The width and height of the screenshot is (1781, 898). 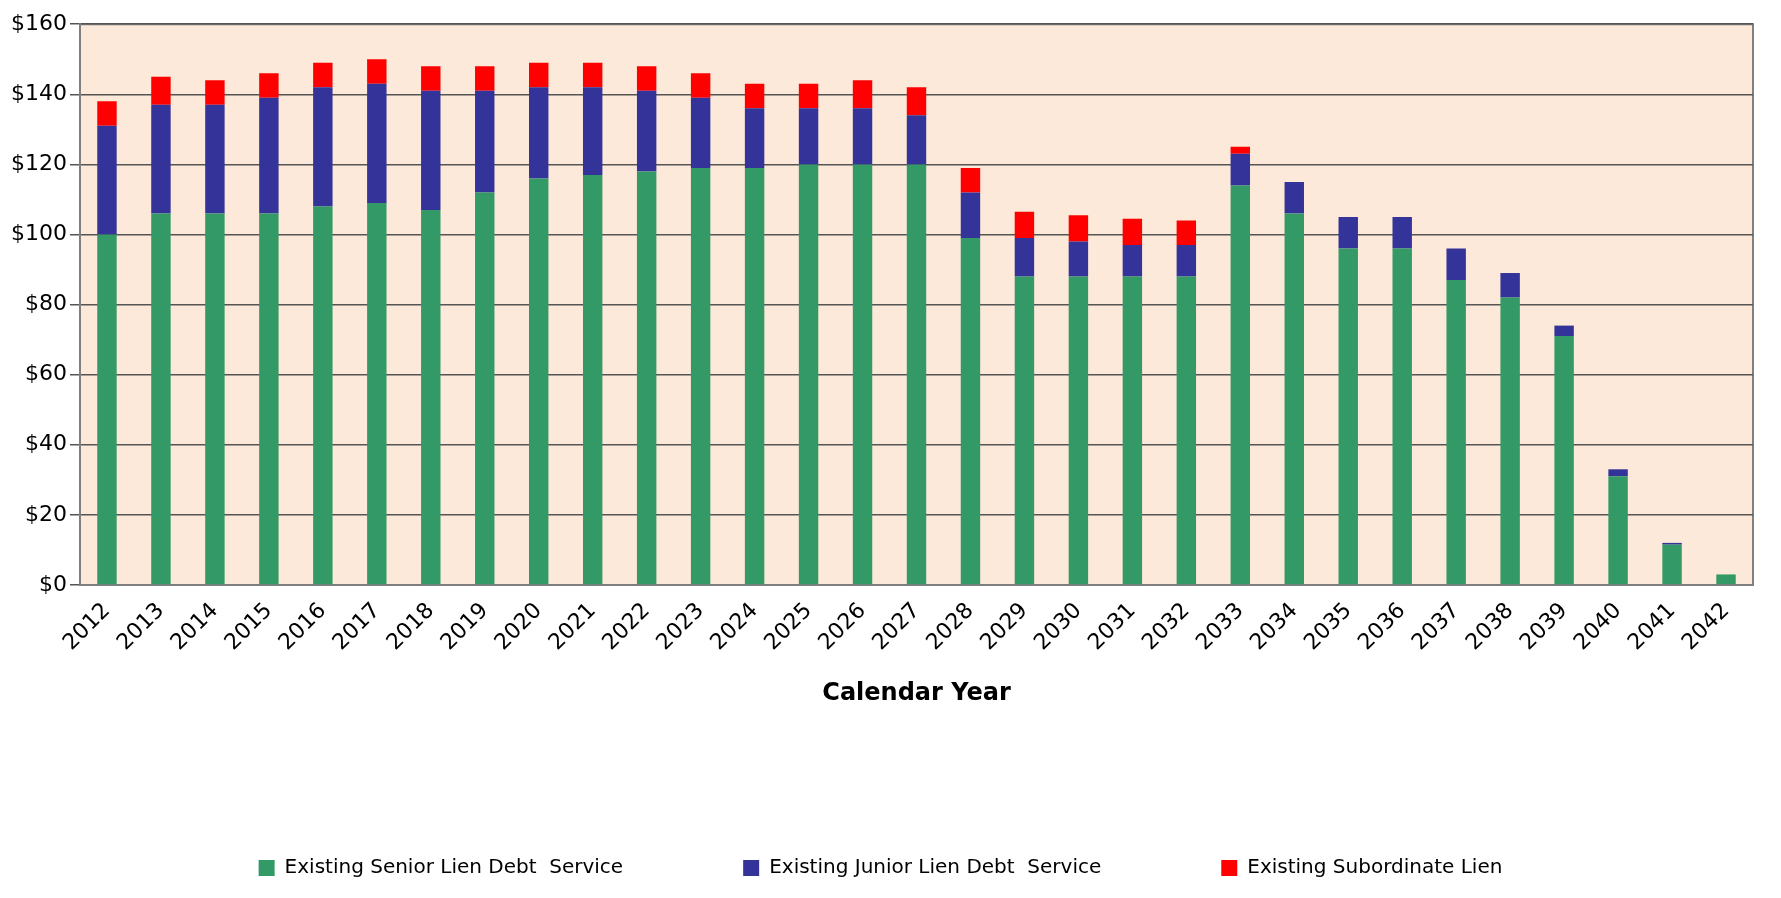 I want to click on y-tick-label: $20, so click(x=45, y=513).